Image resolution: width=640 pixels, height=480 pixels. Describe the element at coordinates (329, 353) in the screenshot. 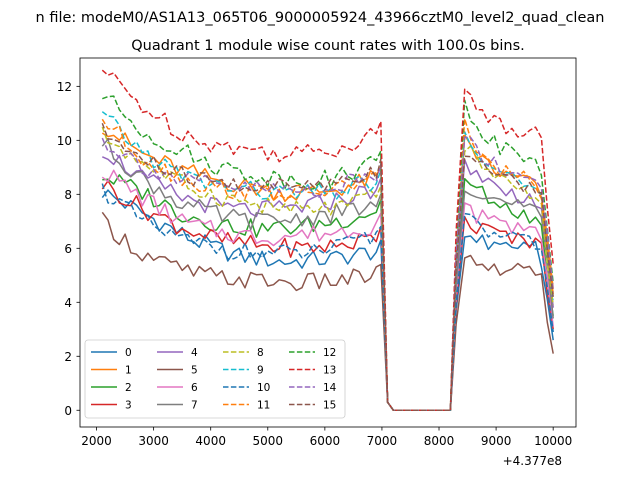

I see `legend-label-12: 12` at that location.